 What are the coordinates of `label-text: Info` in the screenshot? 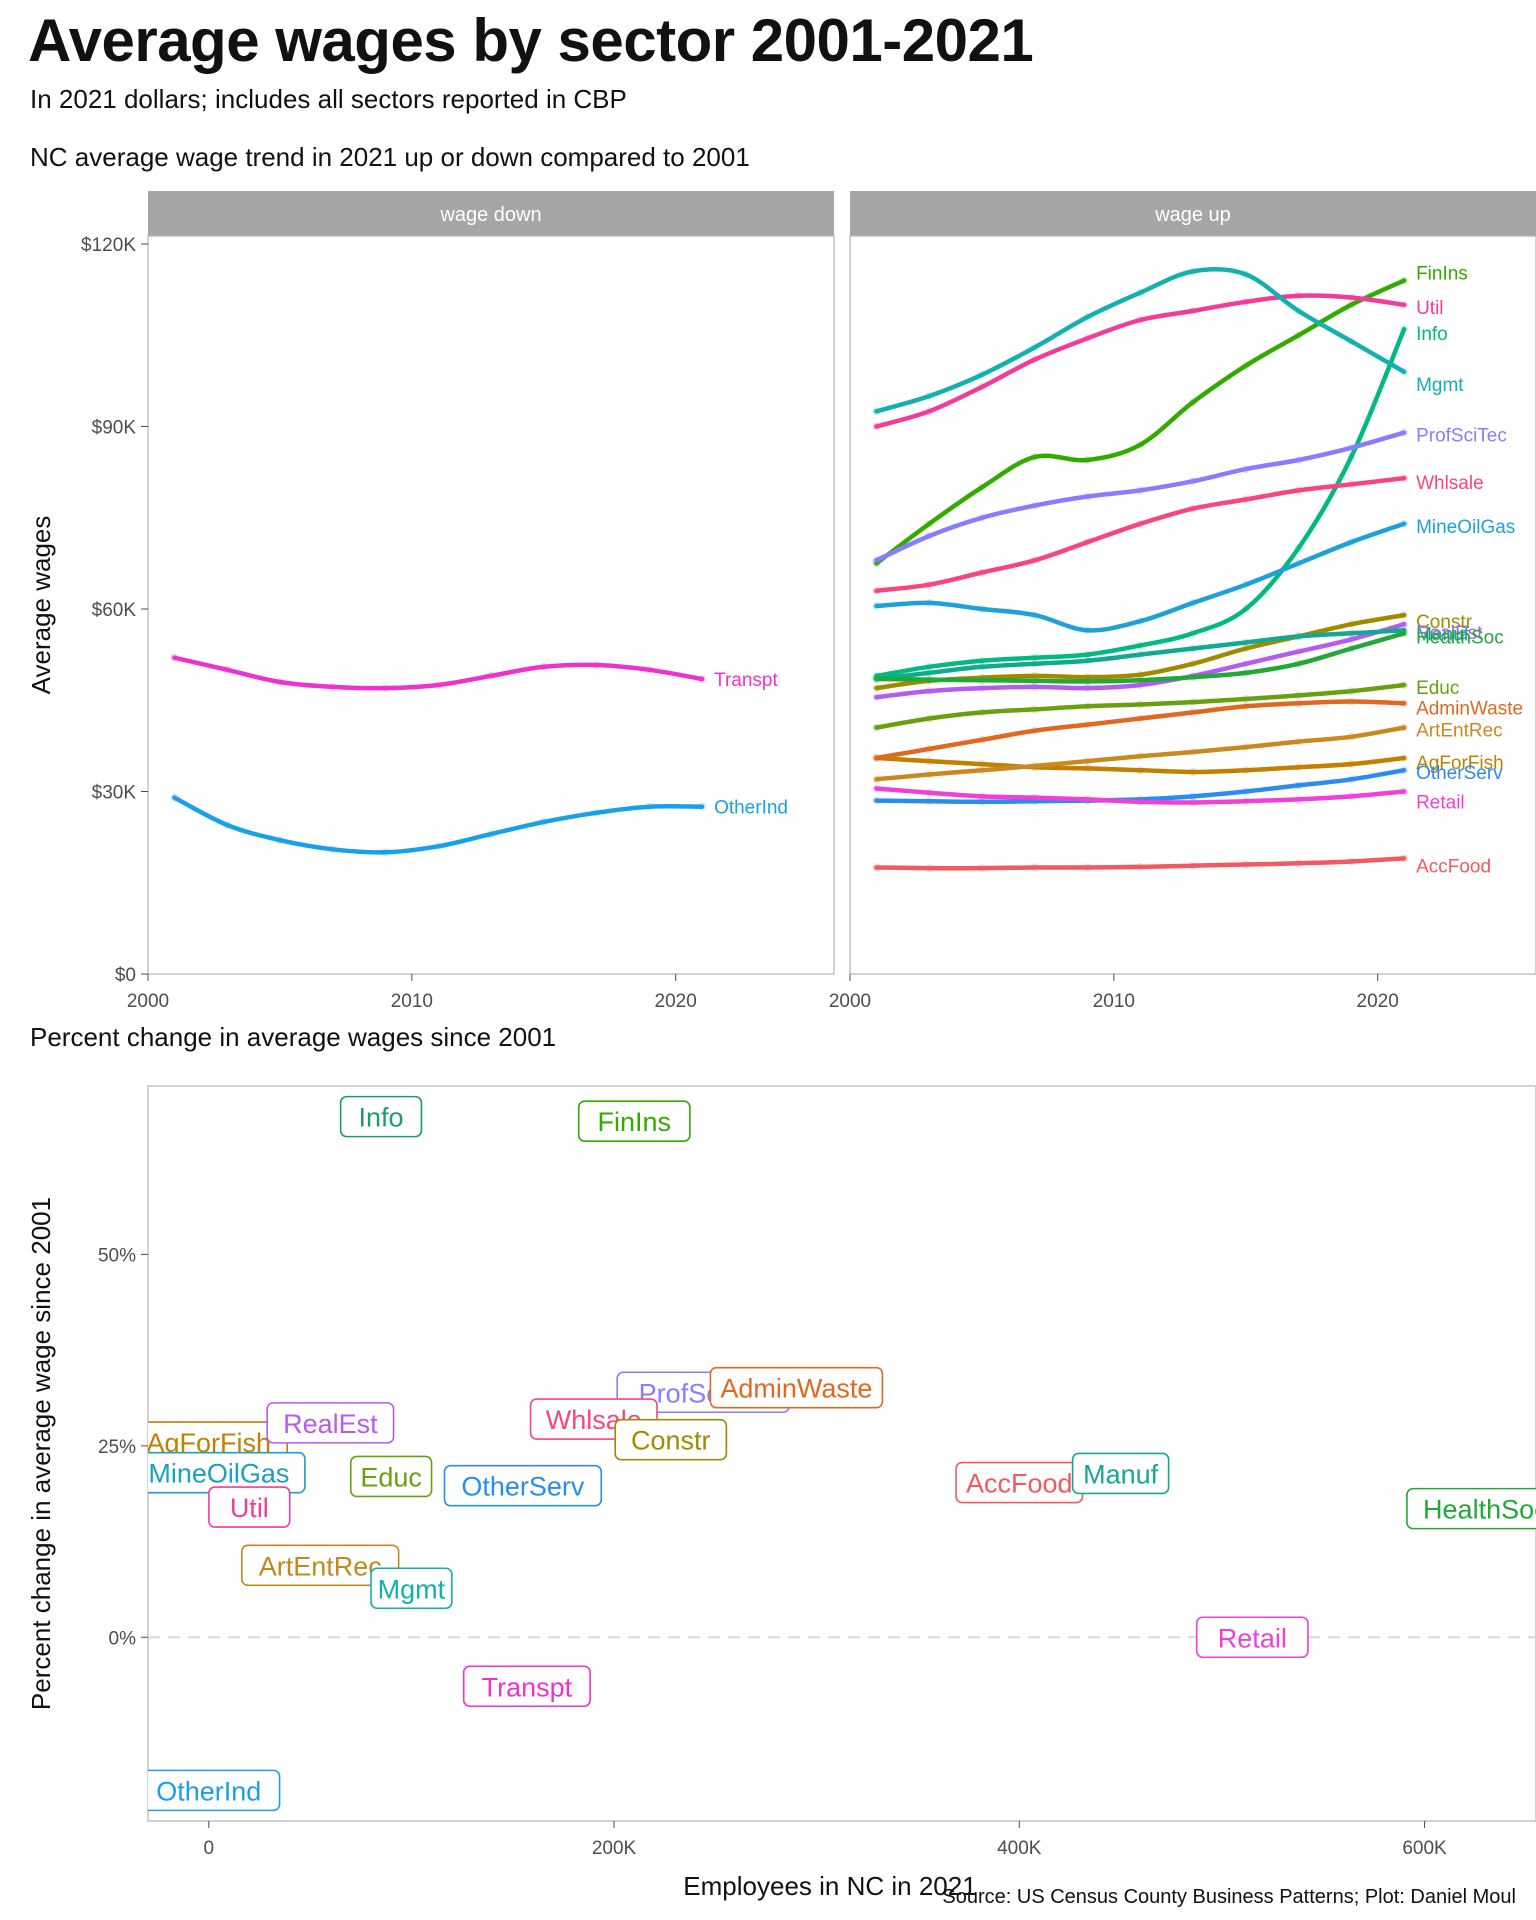 It's located at (380, 1118).